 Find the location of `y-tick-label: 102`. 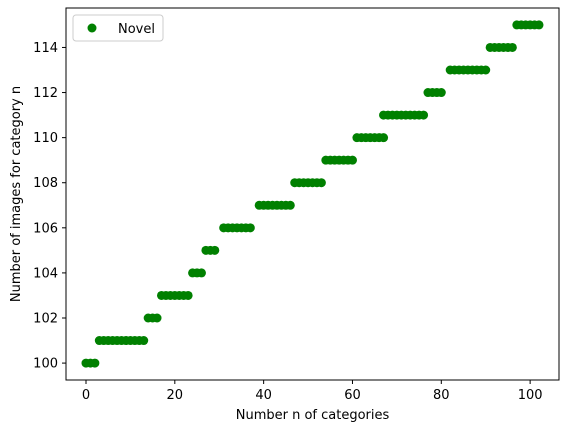

y-tick-label: 102 is located at coordinates (45, 319).